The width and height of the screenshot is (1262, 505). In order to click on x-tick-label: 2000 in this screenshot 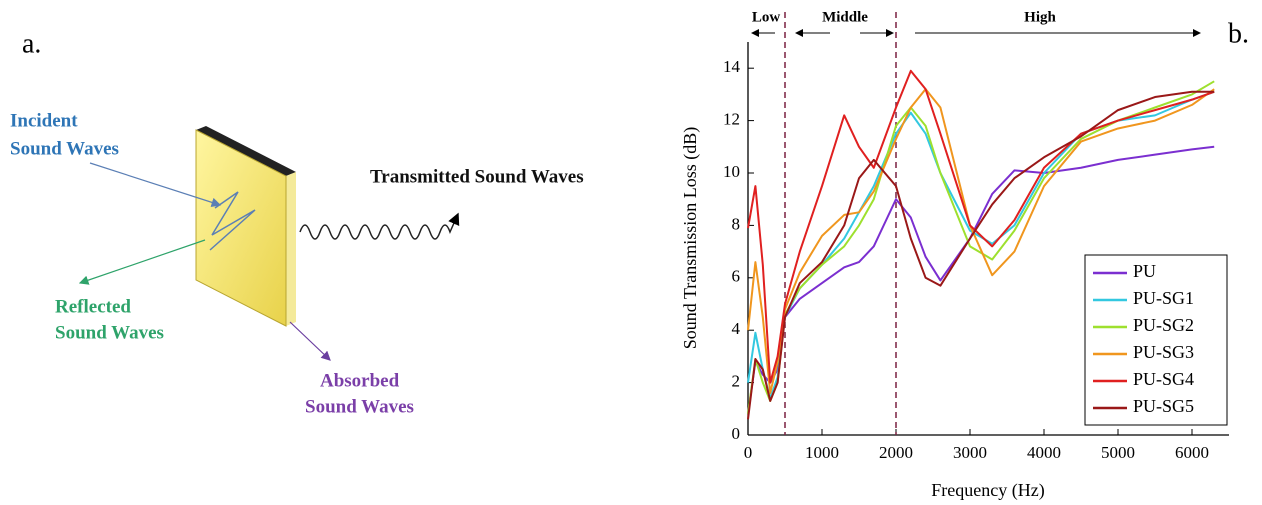, I will do `click(896, 452)`.